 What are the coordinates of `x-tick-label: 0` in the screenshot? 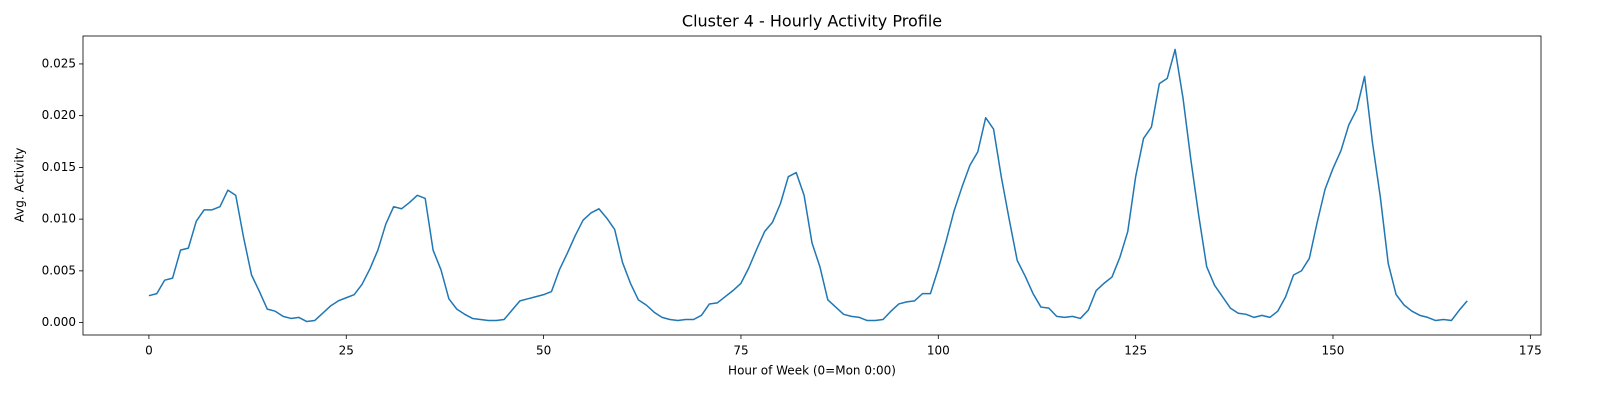 It's located at (149, 351).